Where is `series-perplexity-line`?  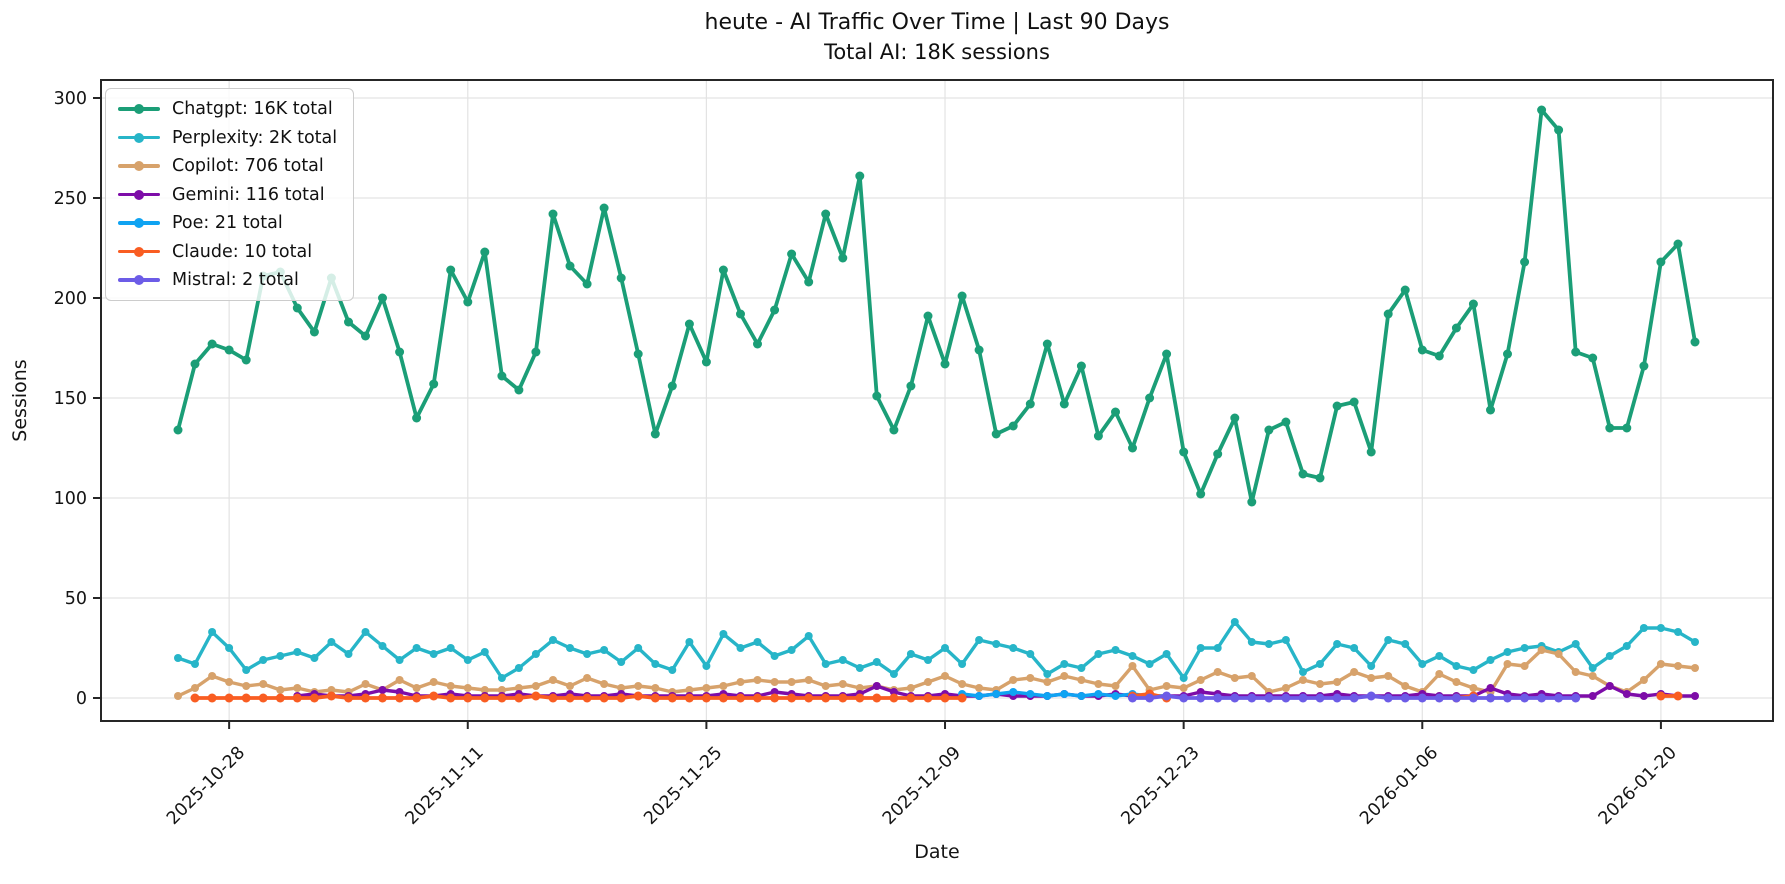 series-perplexity-line is located at coordinates (936, 650).